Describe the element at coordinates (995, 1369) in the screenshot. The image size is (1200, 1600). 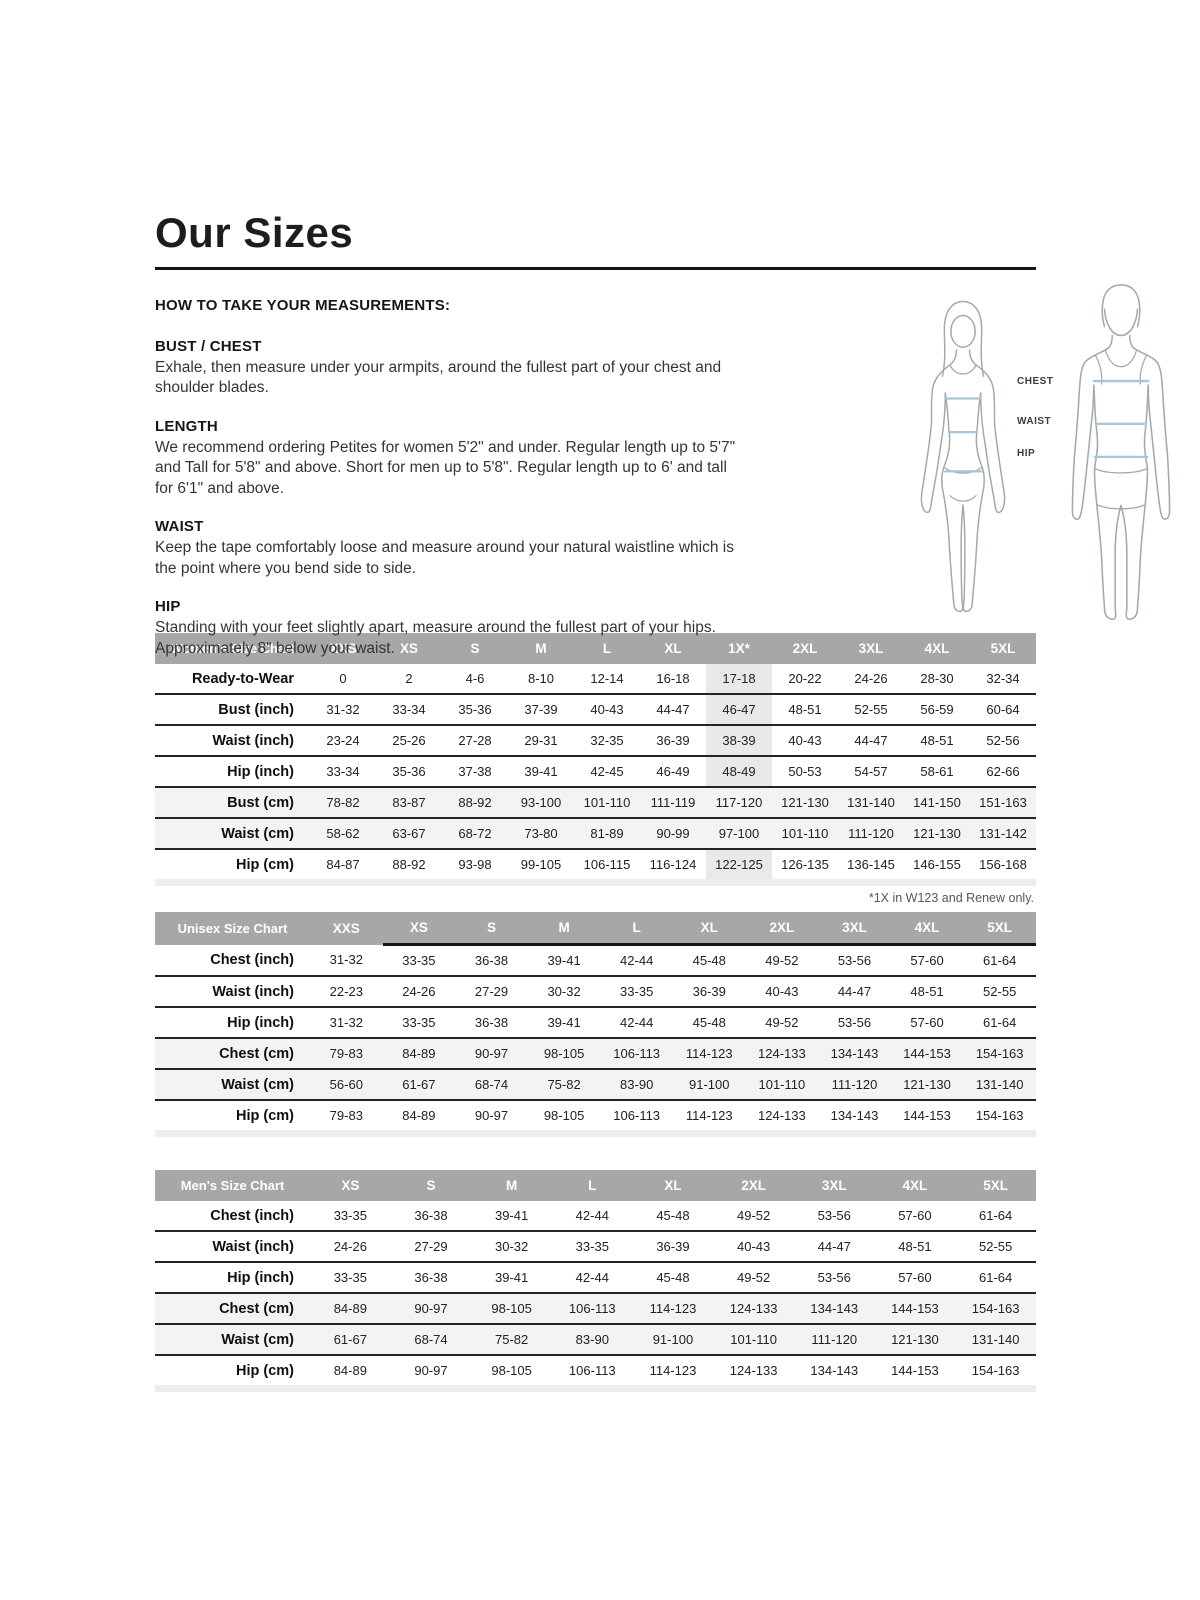
I see `size-cell: 154-163` at that location.